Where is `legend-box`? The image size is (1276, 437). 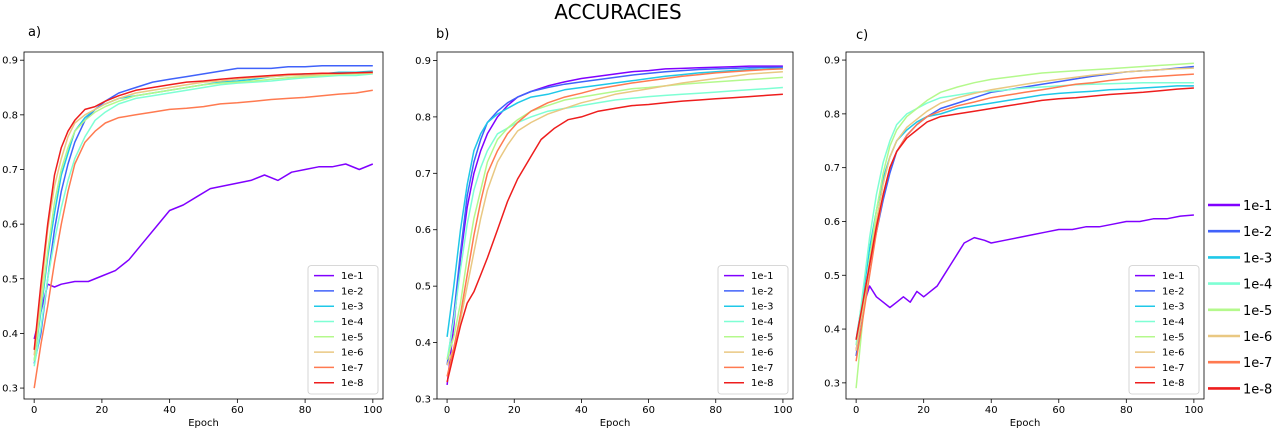 legend-box is located at coordinates (753, 330).